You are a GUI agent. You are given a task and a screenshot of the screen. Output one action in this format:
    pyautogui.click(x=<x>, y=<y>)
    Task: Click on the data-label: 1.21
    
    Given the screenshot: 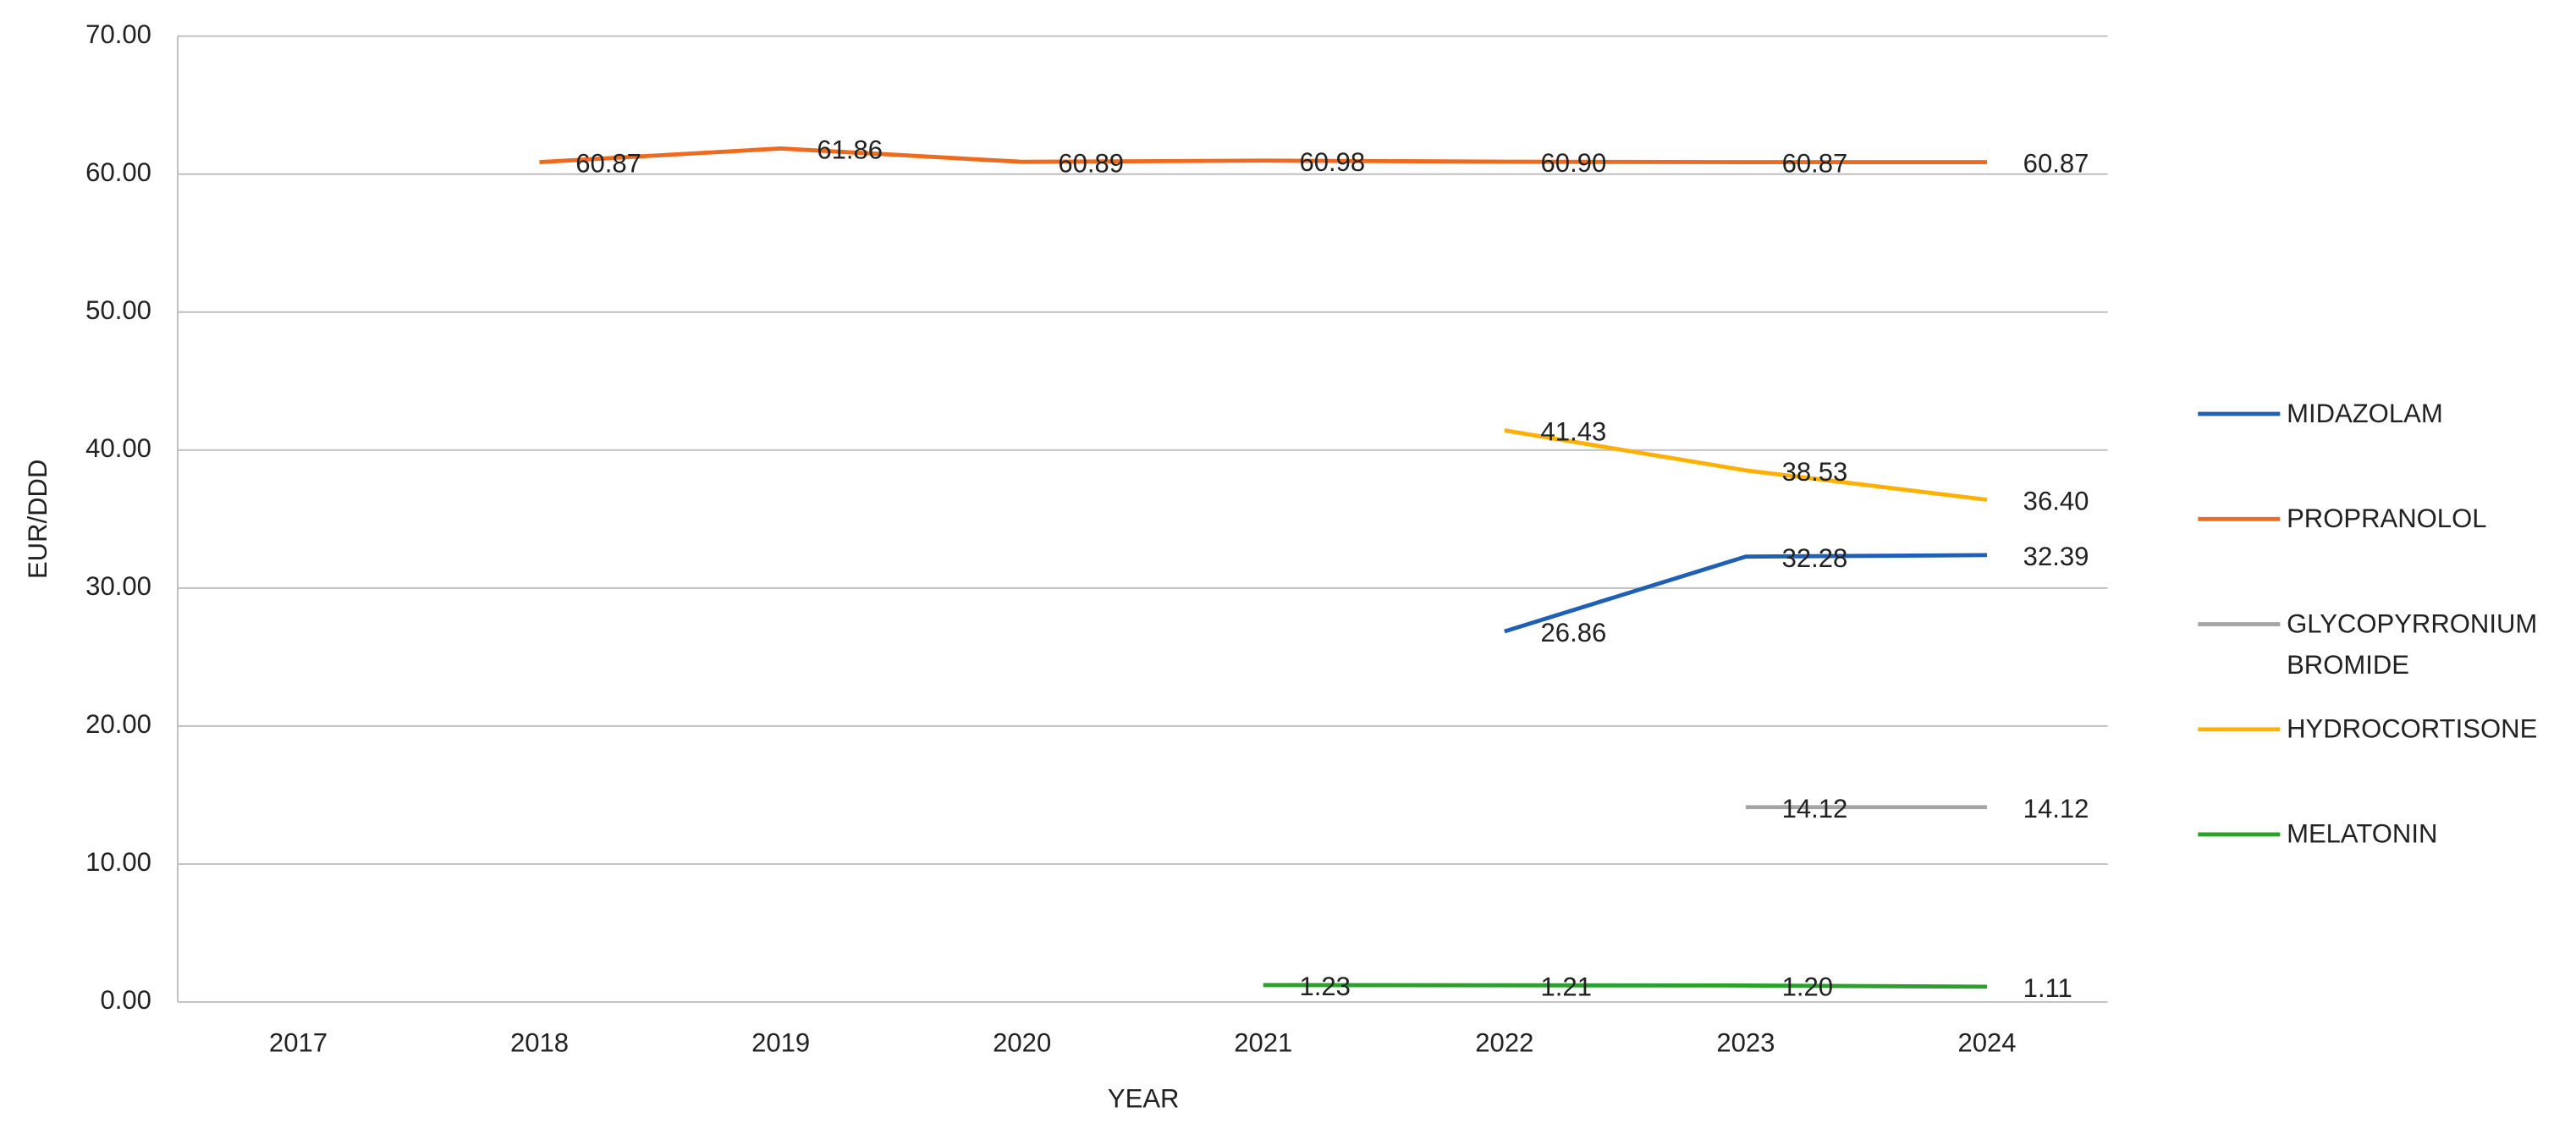 What is the action you would take?
    pyautogui.click(x=1566, y=986)
    